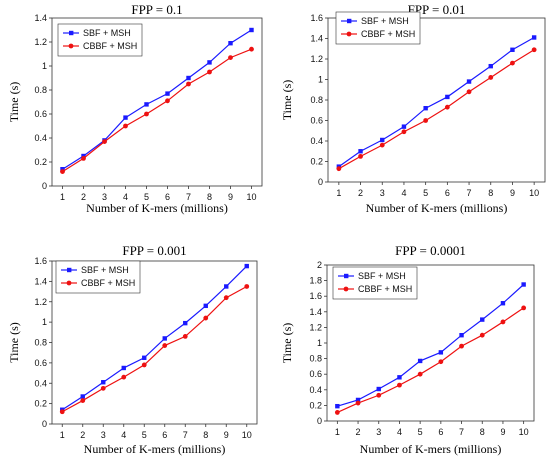  What do you see at coordinates (534, 193) in the screenshot?
I see `chart2-x-tick-label: 10` at bounding box center [534, 193].